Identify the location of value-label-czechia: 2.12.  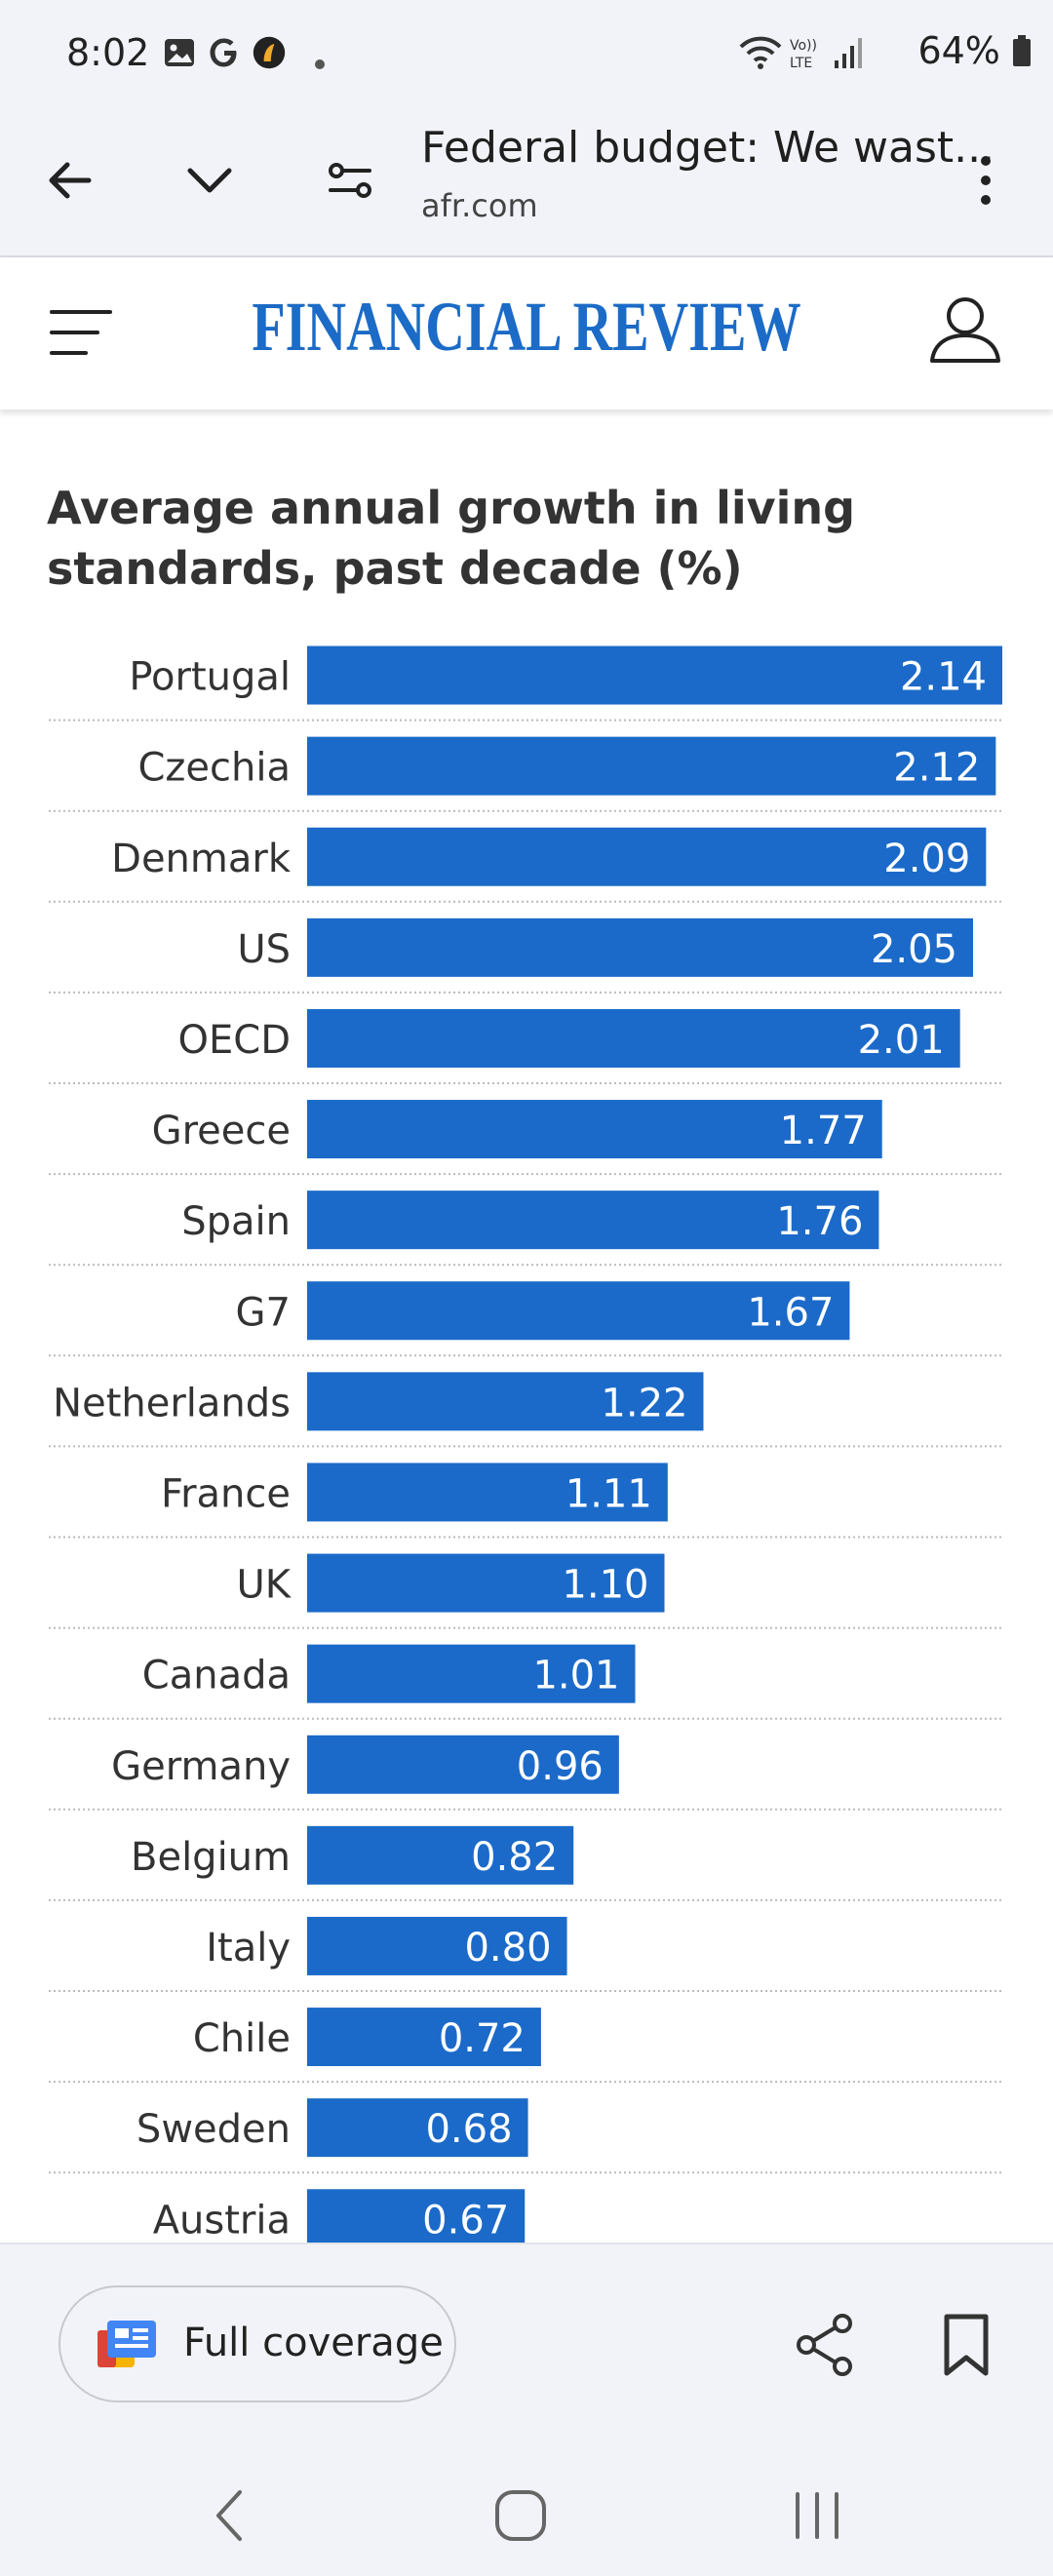
(936, 768).